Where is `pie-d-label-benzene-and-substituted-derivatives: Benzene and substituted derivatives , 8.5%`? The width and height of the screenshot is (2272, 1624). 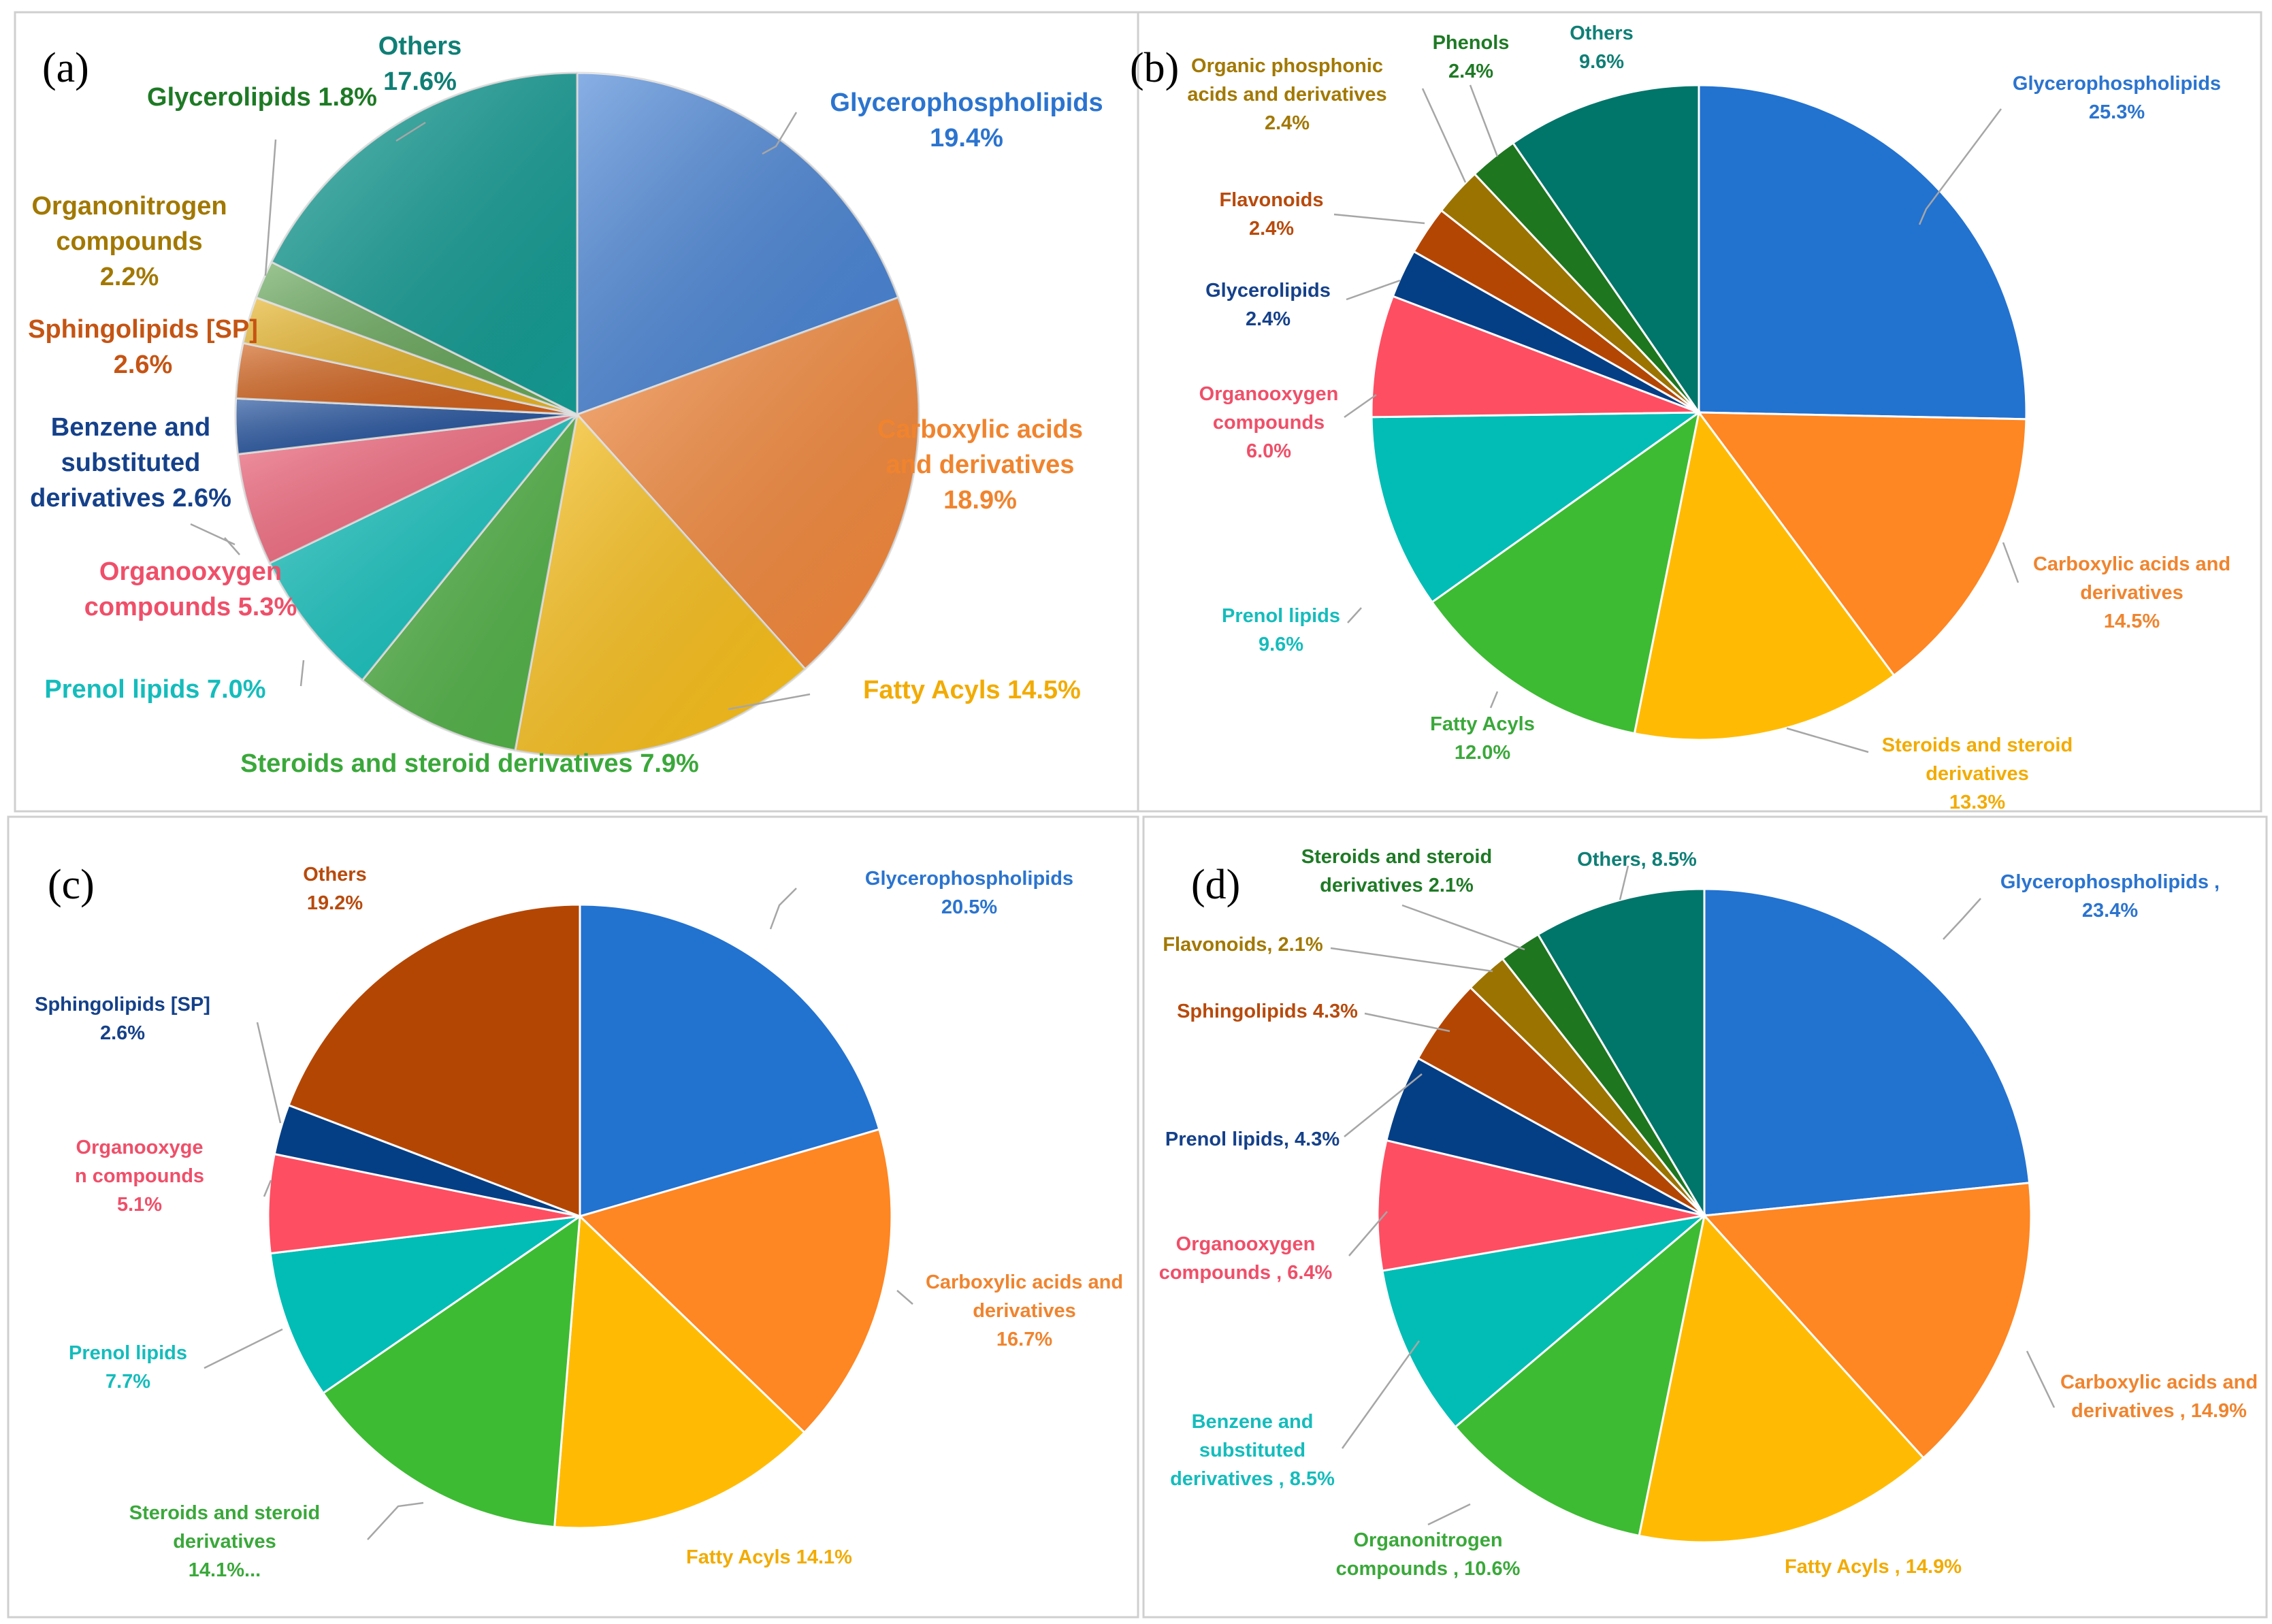
pie-d-label-benzene-and-substituted-derivatives: Benzene and substituted derivatives , 8.5% is located at coordinates (1252, 1450).